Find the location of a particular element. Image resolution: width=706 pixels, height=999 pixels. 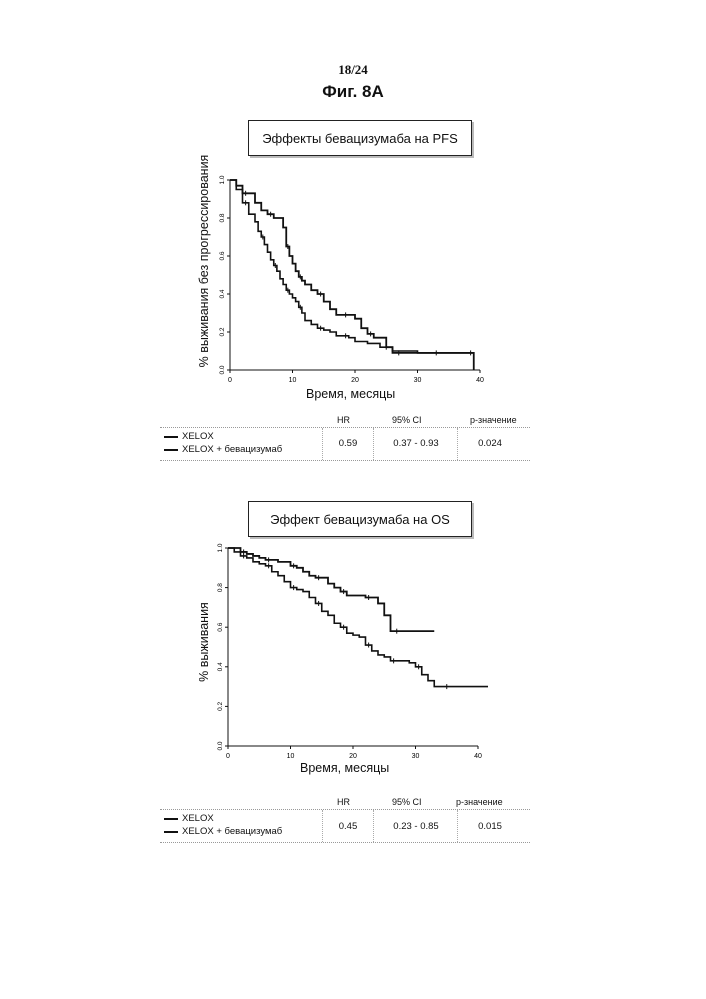

hr-value: 0.59 is located at coordinates (348, 443).